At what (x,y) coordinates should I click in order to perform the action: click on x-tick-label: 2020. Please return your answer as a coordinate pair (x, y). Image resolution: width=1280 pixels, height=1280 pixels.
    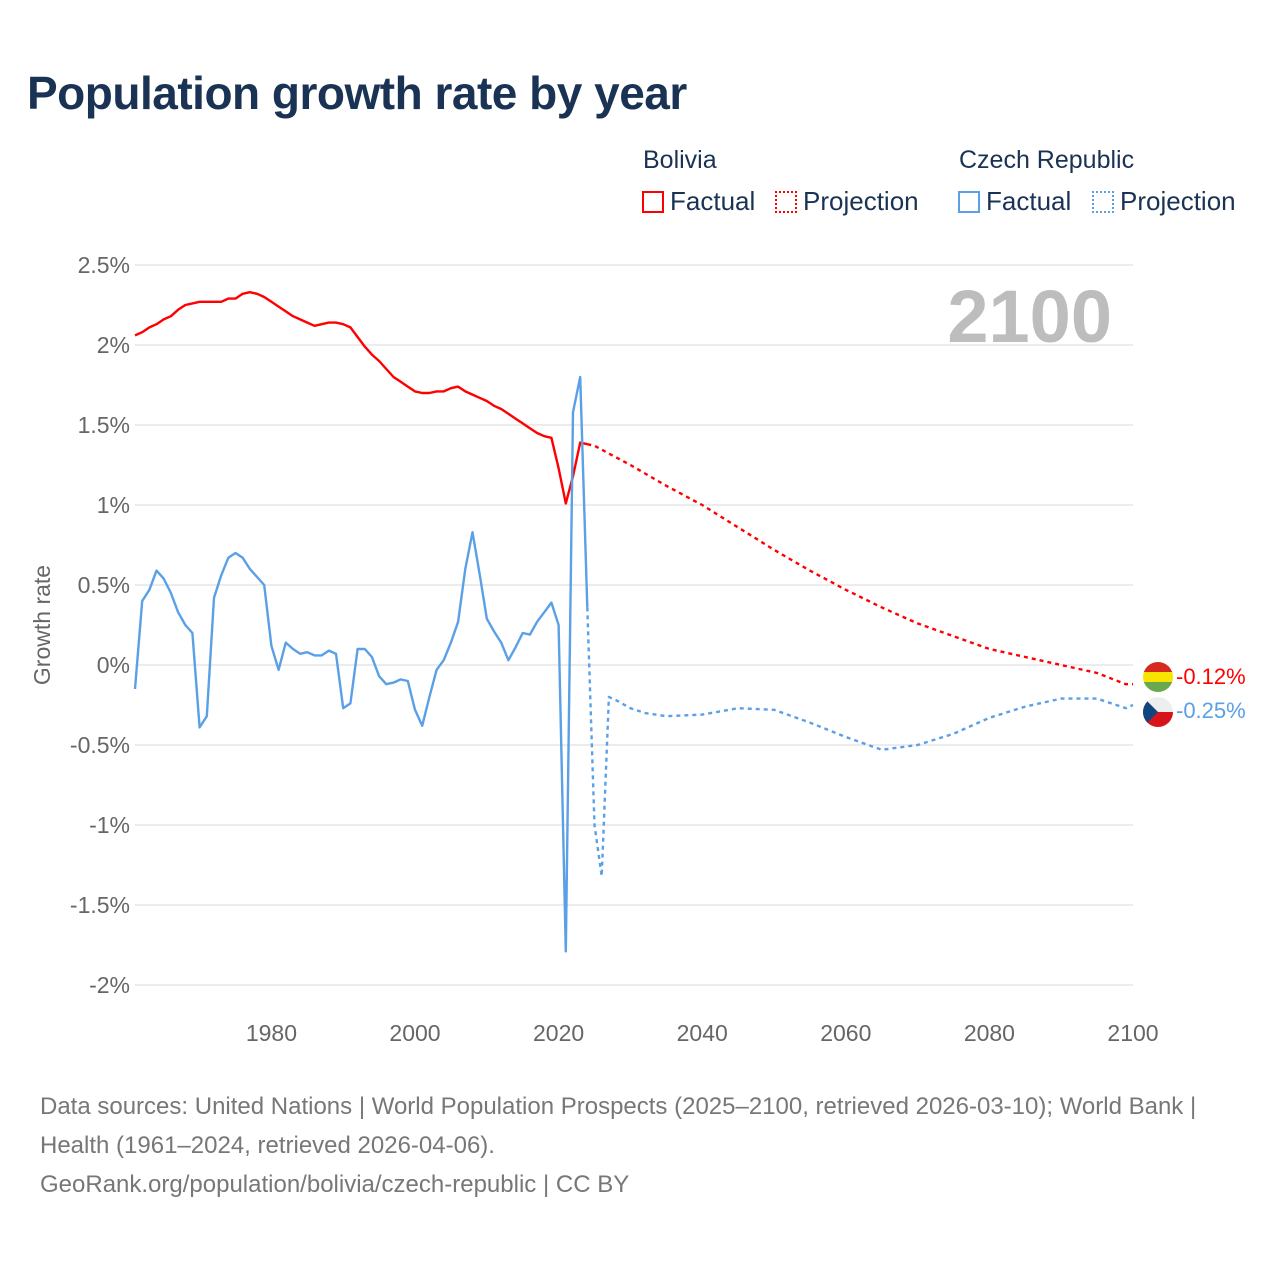
    Looking at the image, I should click on (558, 1033).